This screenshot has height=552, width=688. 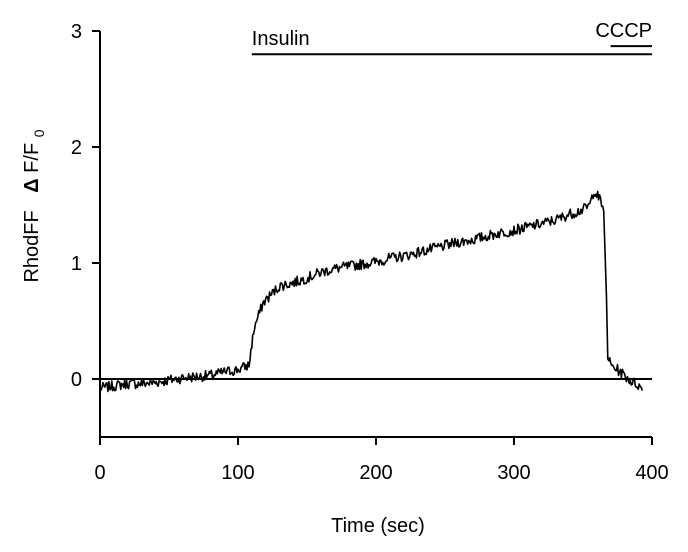 I want to click on x-tick-label-0: 0, so click(x=99, y=473).